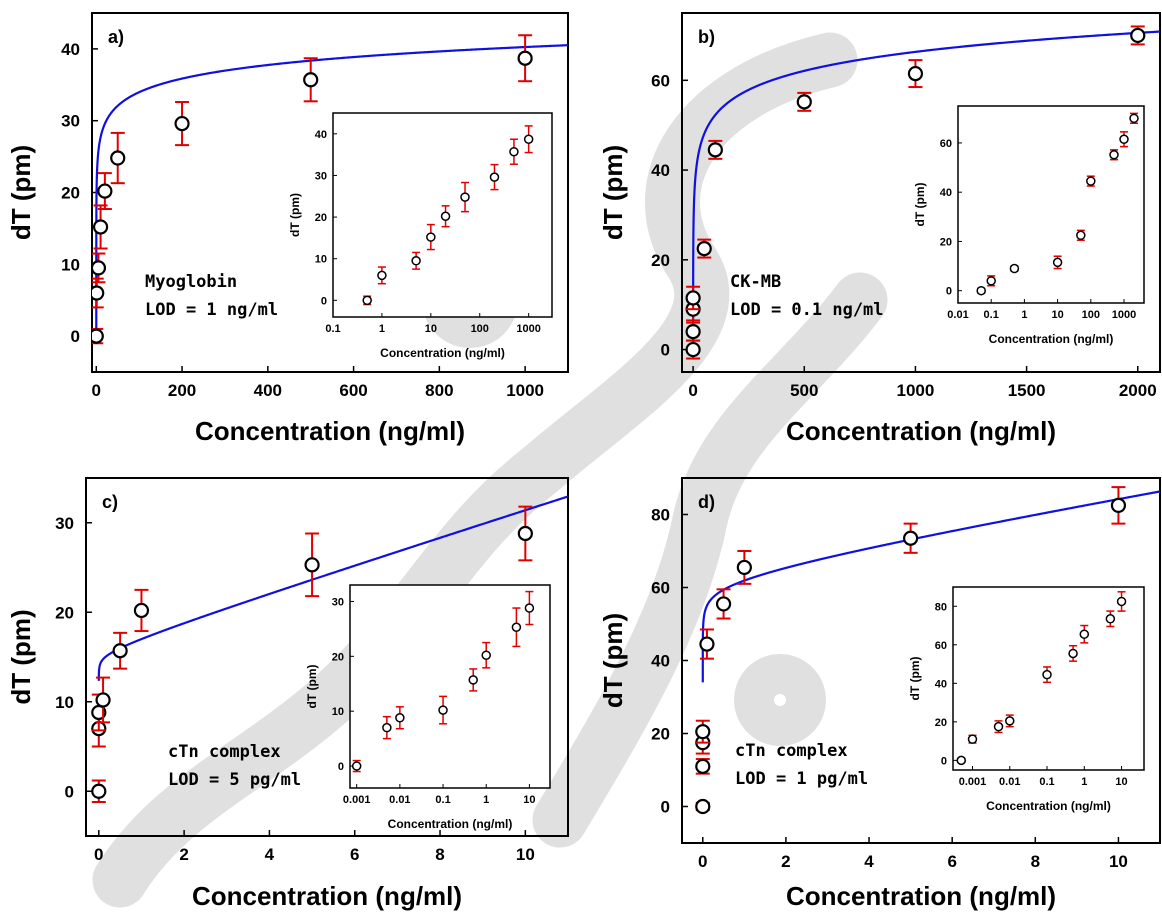 Image resolution: width=1162 pixels, height=920 pixels. I want to click on x-tick-label: 4, so click(270, 854).